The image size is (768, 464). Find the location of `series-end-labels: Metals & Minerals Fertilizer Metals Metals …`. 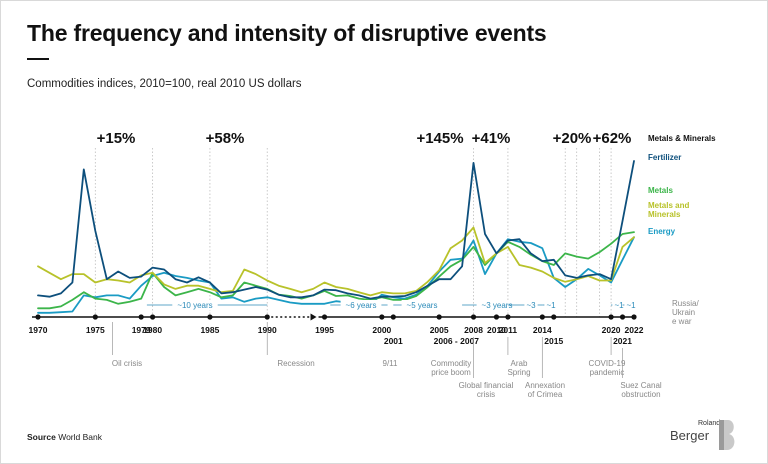

series-end-labels: Metals & Minerals Fertilizer Metals Metals … is located at coordinates (682, 185).